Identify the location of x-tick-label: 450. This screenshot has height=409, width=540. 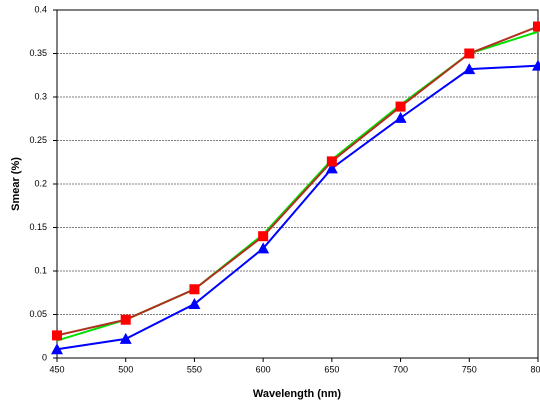
(56, 369).